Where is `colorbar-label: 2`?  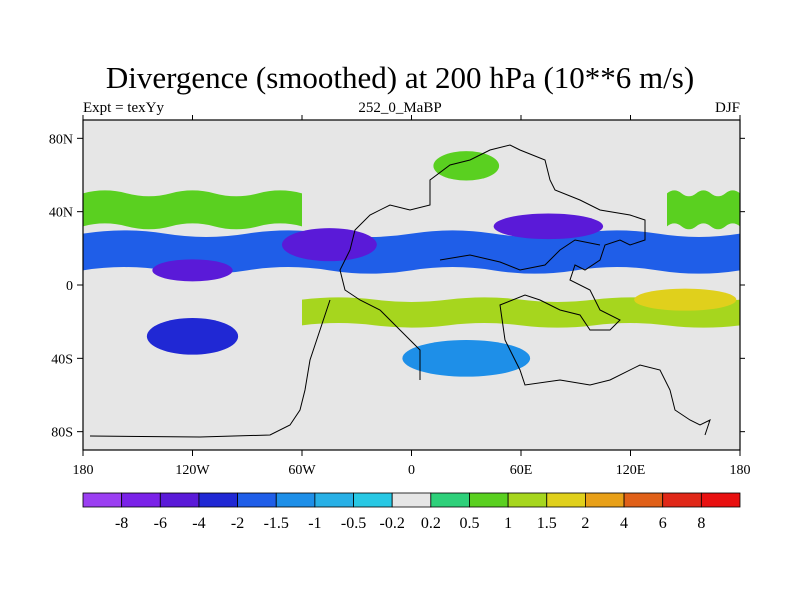
colorbar-label: 2 is located at coordinates (585, 523).